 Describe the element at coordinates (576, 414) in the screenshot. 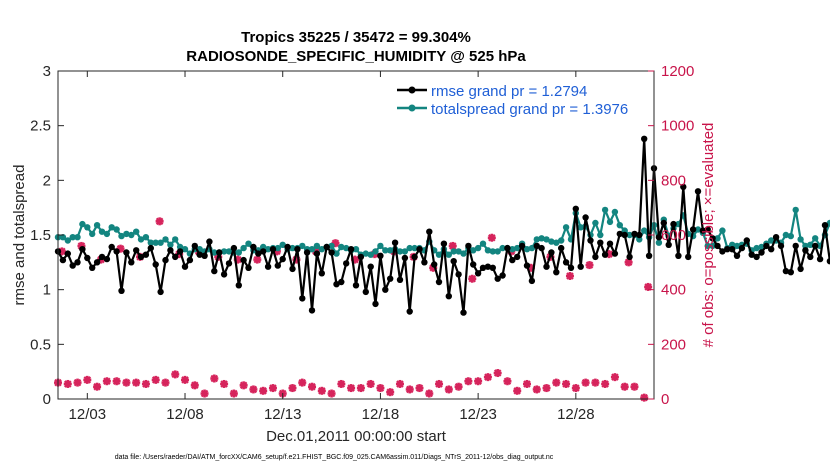

I see `x-tick-label: 12/28` at that location.